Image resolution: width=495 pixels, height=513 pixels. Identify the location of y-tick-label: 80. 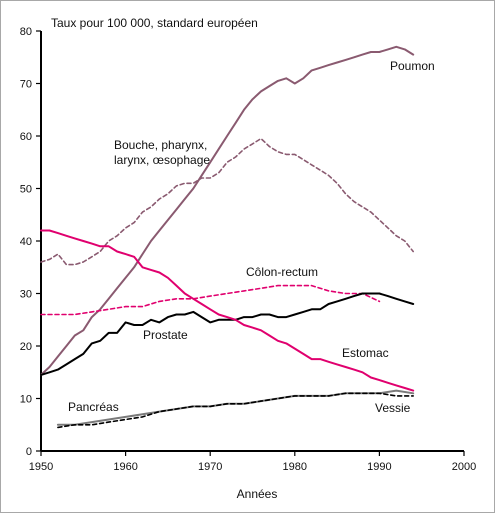
(26, 32).